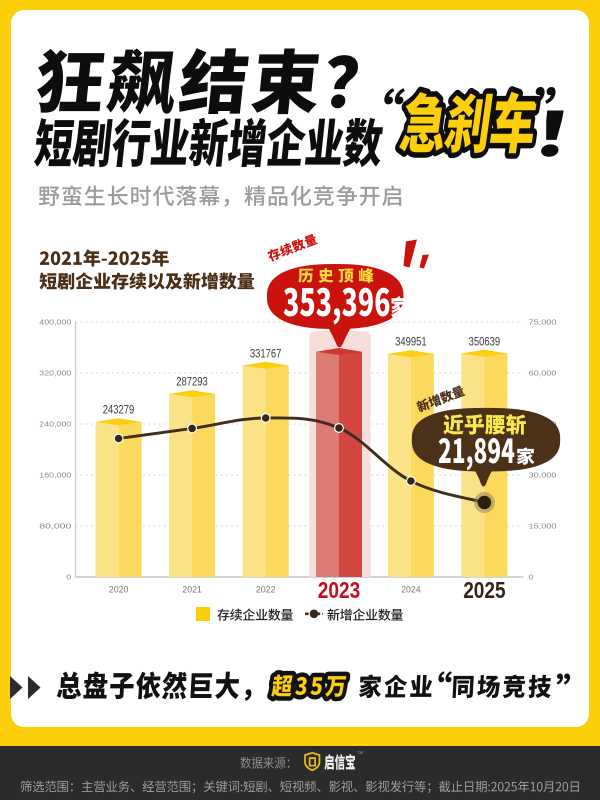  What do you see at coordinates (266, 353) in the screenshot?
I see `svg-text: 331767` at bounding box center [266, 353].